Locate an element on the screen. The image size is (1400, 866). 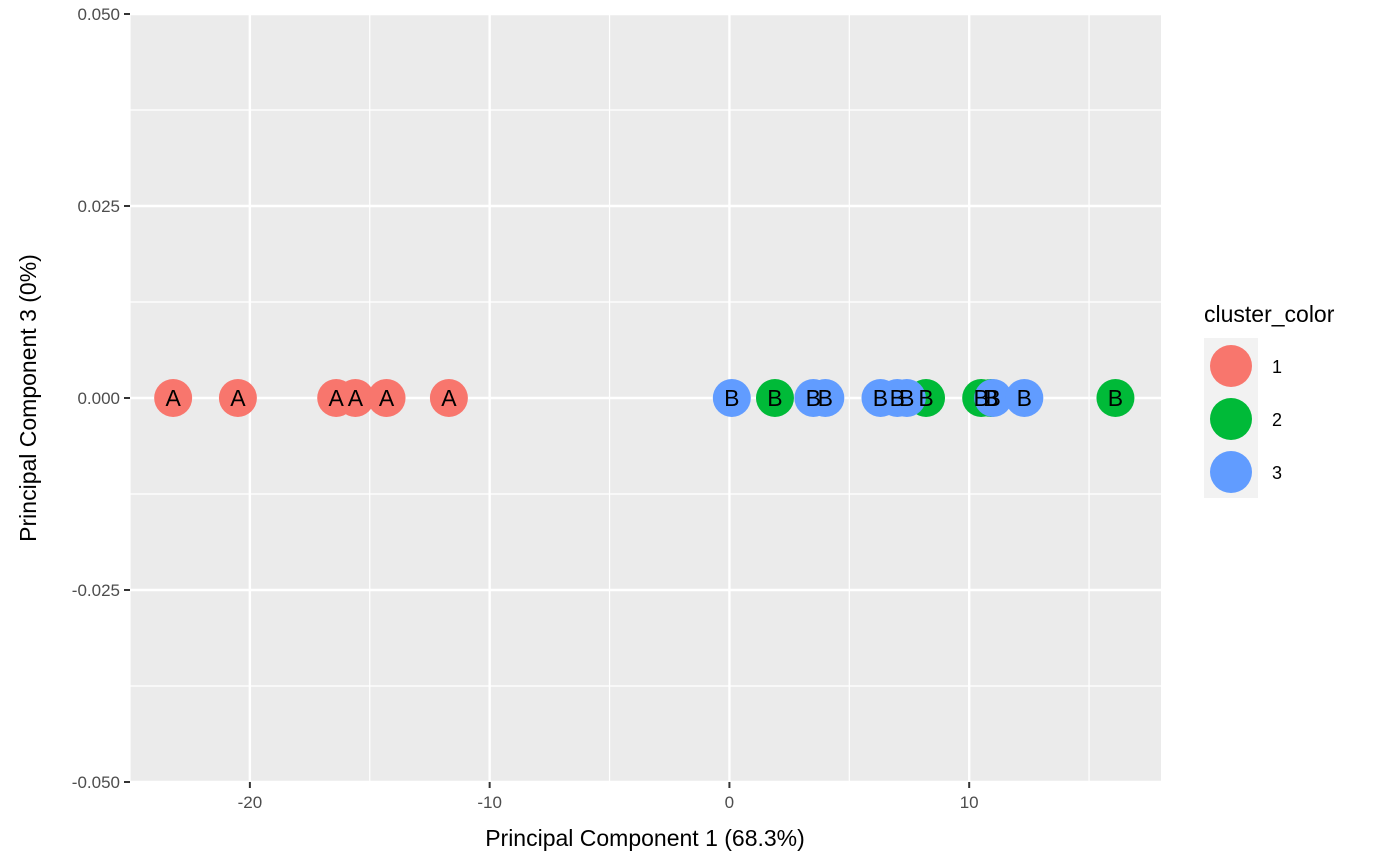
legend-title: cluster_color is located at coordinates (1269, 314).